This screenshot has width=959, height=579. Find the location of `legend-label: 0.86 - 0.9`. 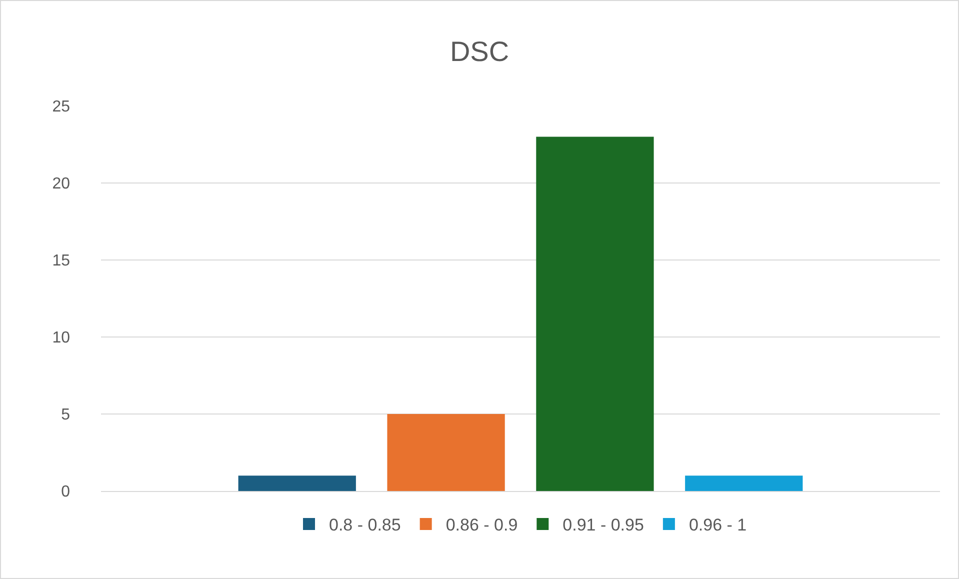

legend-label: 0.86 - 0.9 is located at coordinates (482, 525).